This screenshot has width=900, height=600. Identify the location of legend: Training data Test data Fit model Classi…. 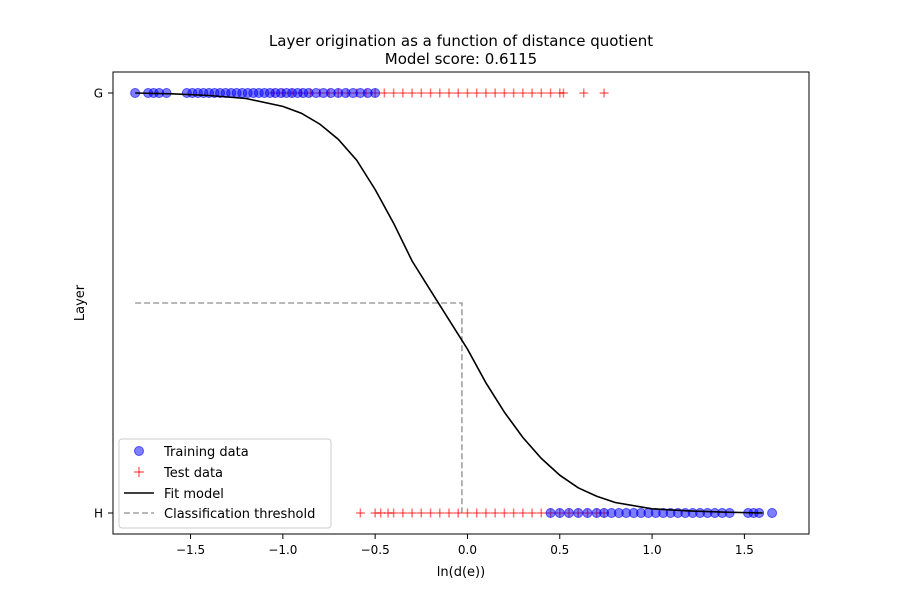
(225, 483).